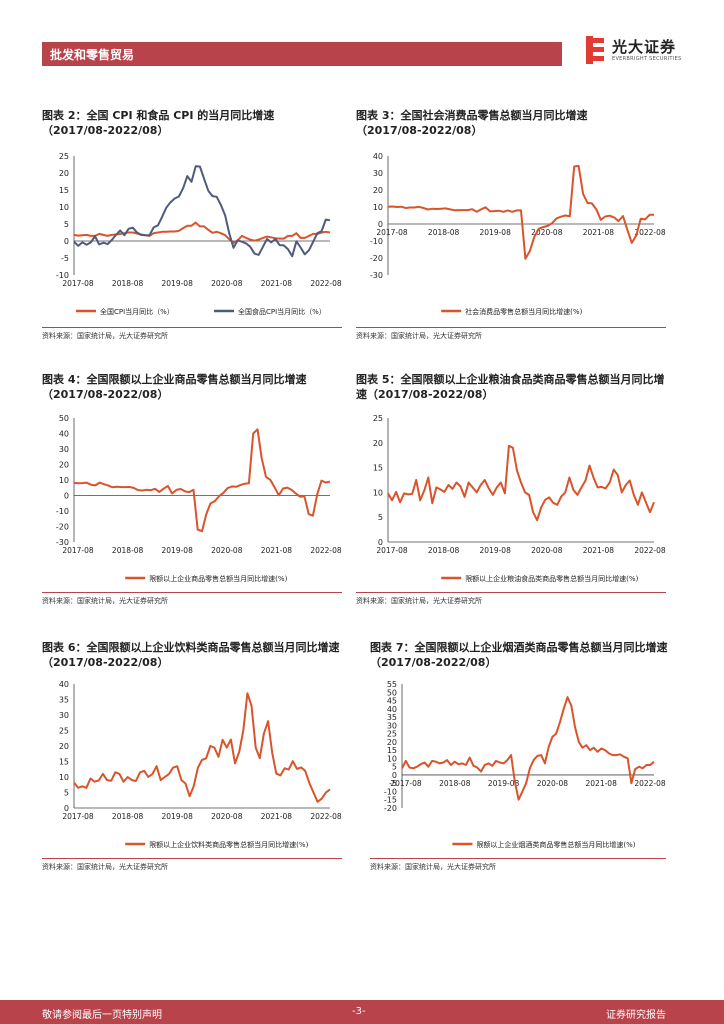 This screenshot has height=1024, width=724. I want to click on brand-mark-icon, so click(595, 50).